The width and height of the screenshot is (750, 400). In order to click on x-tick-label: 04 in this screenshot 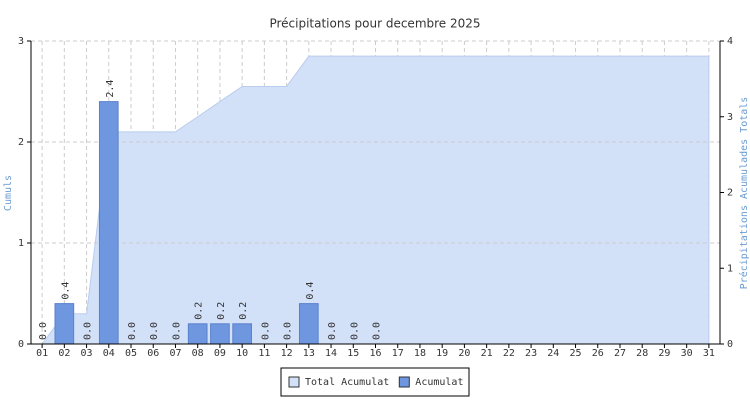, I will do `click(109, 353)`.